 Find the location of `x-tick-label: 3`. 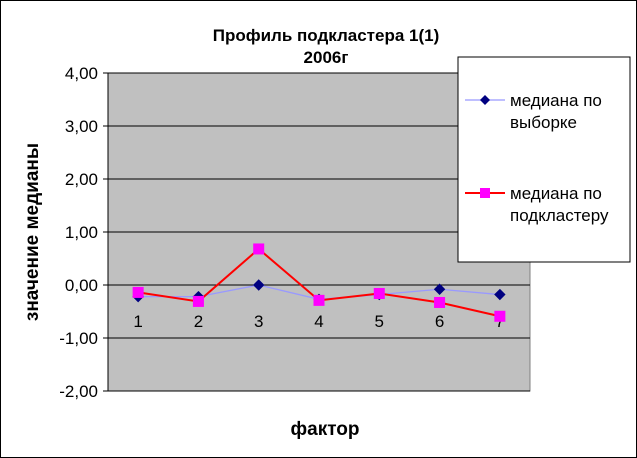

x-tick-label: 3 is located at coordinates (258, 321).